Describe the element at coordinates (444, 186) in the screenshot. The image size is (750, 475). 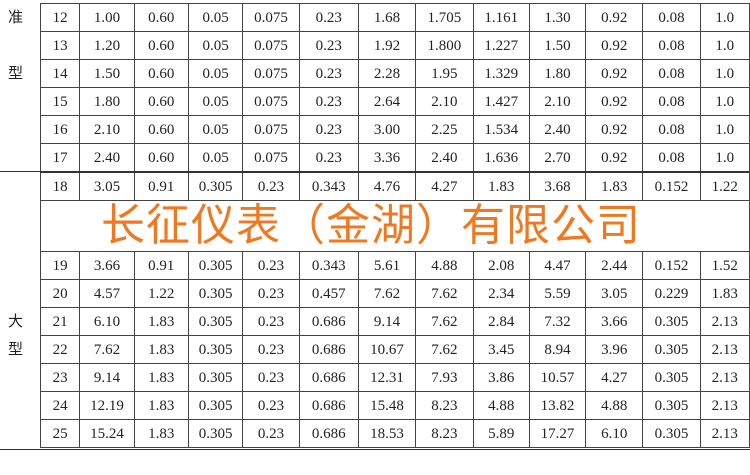
I see `value-cell: 4.27` at that location.